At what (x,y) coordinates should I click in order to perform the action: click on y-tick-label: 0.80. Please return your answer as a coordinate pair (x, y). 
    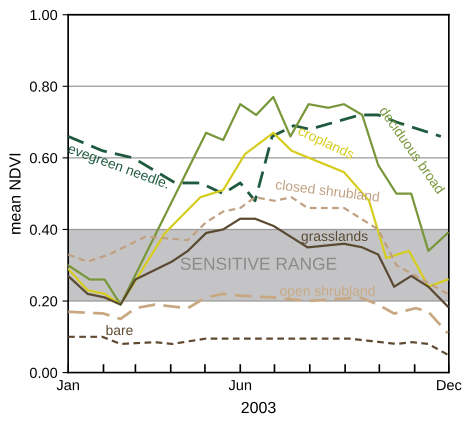
    Looking at the image, I should click on (44, 86).